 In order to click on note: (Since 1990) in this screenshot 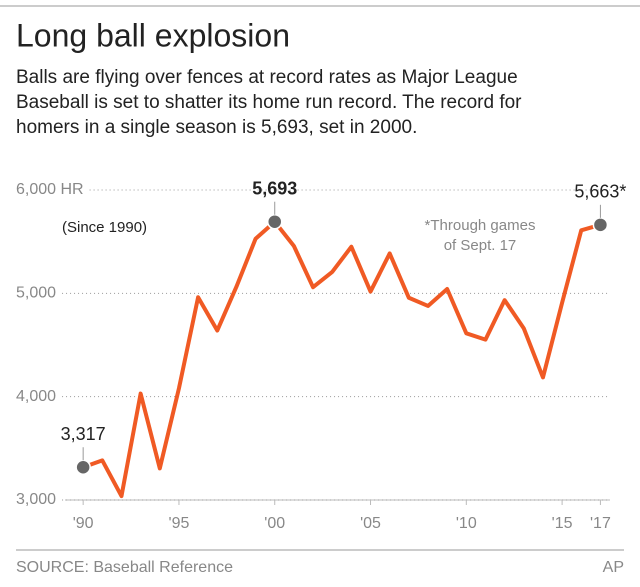, I will do `click(104, 227)`.